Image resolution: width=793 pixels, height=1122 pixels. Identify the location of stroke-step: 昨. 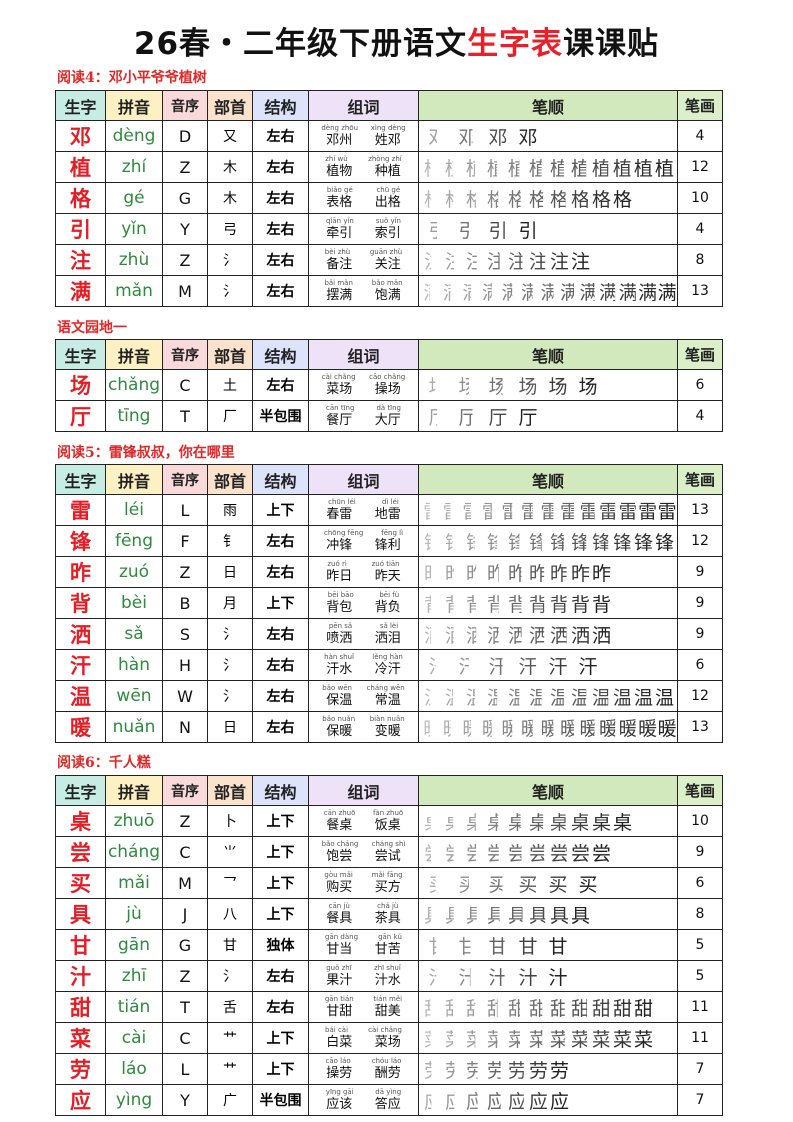
(517, 573).